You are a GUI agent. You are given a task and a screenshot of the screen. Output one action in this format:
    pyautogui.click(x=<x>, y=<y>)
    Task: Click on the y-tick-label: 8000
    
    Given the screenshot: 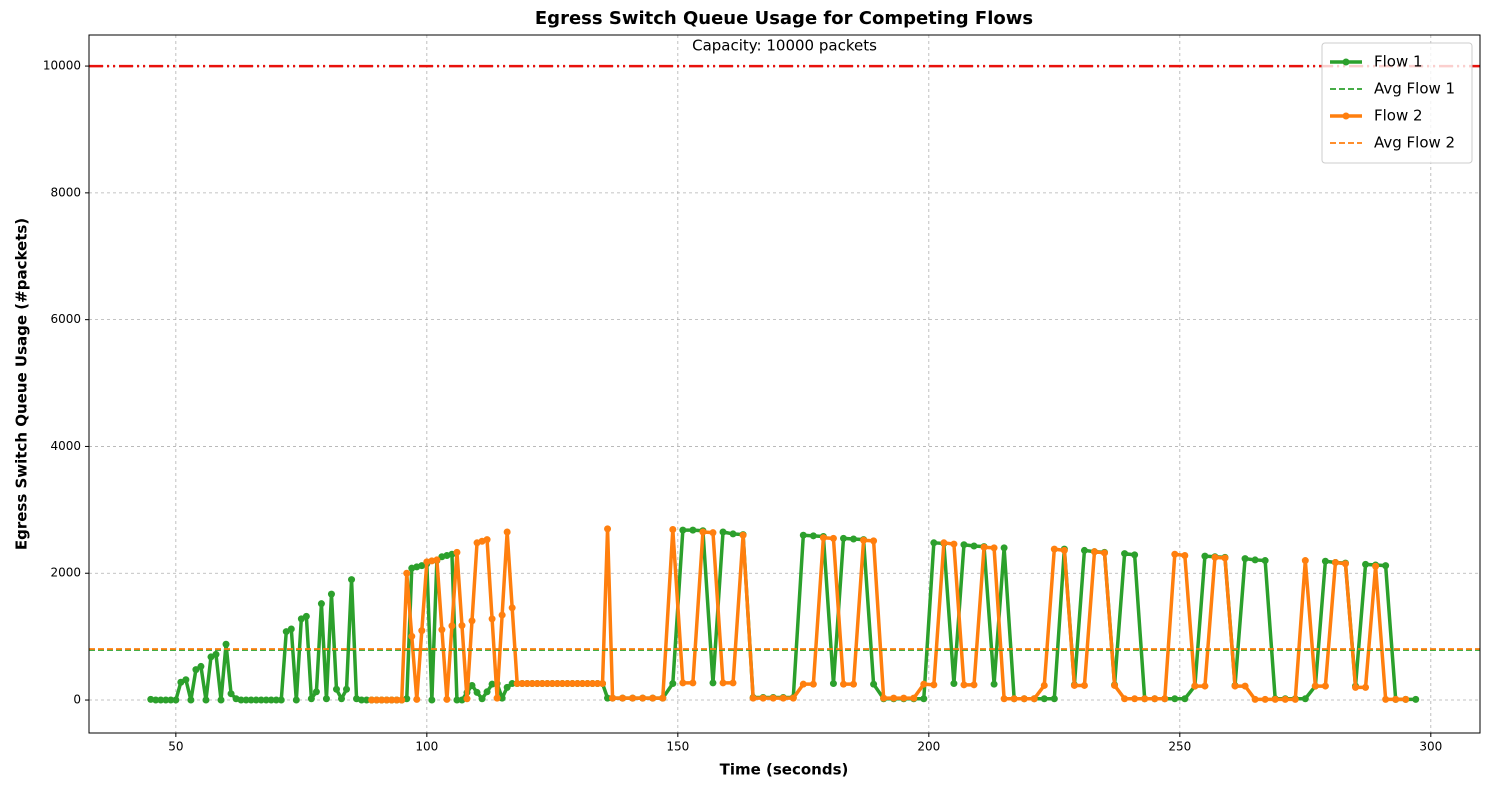 What is the action you would take?
    pyautogui.click(x=65, y=192)
    